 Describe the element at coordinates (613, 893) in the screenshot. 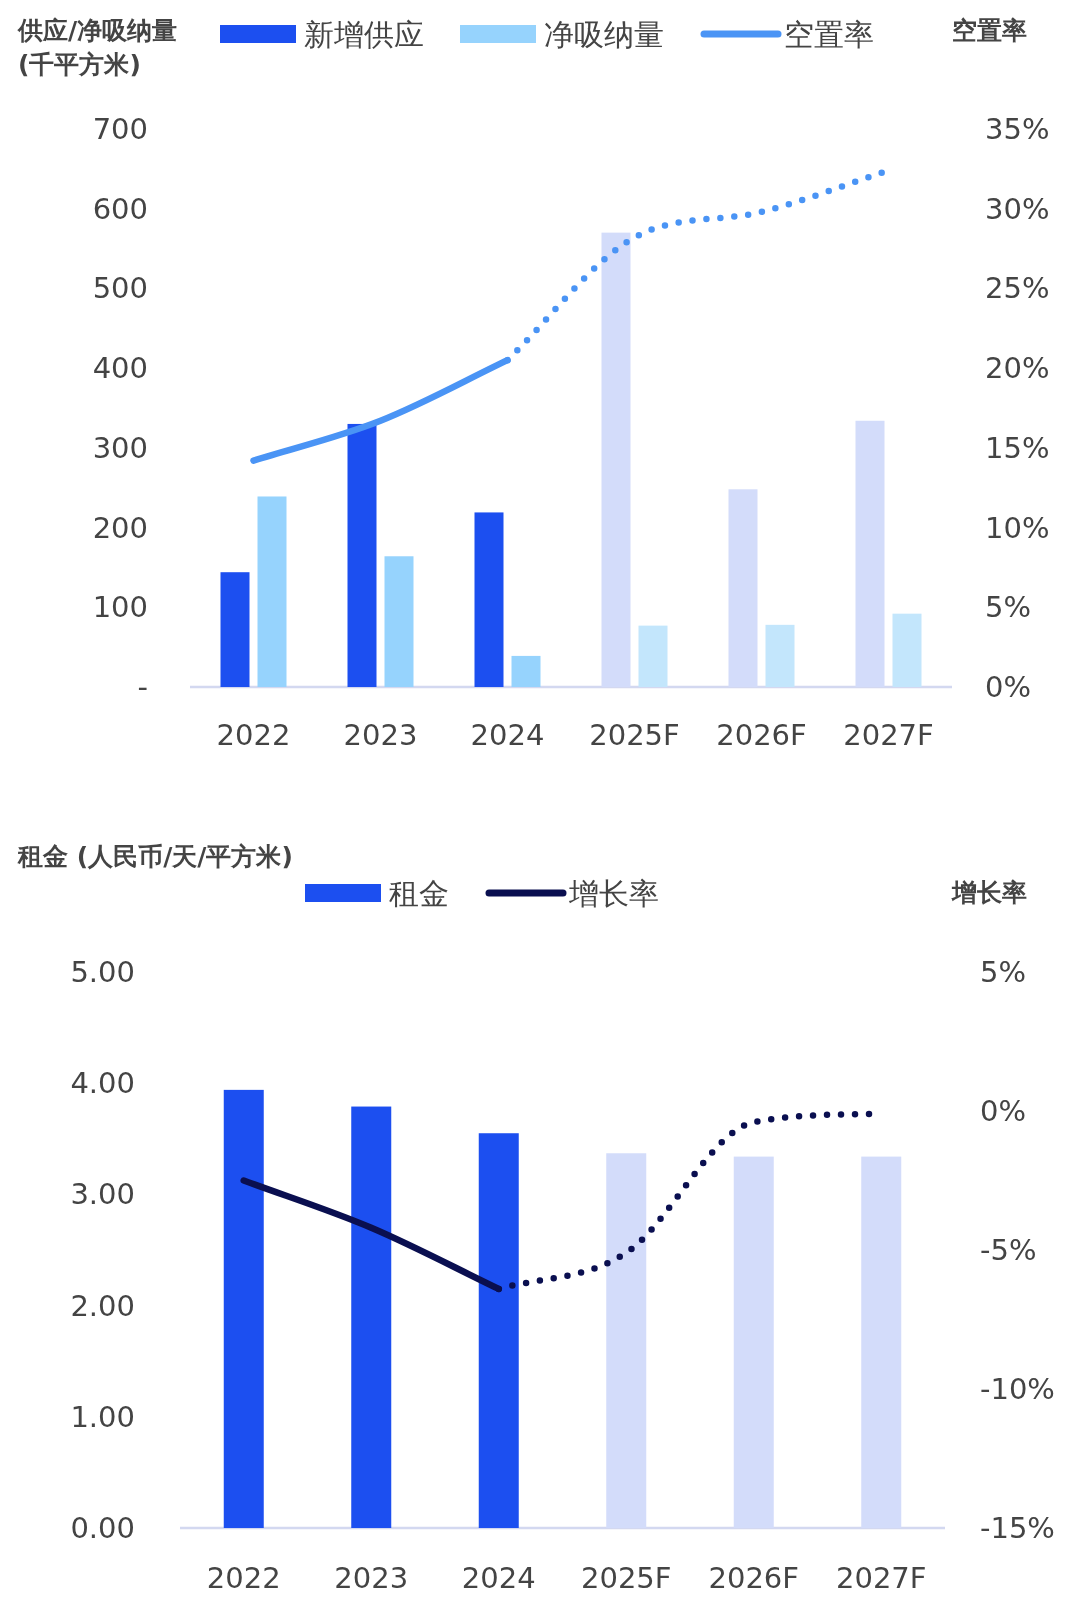

I see `legend-label: 增长率` at that location.